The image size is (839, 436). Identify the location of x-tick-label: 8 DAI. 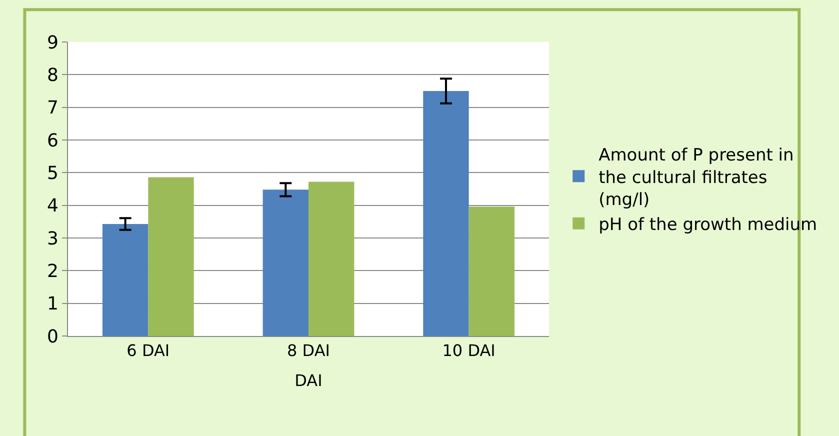
(308, 350).